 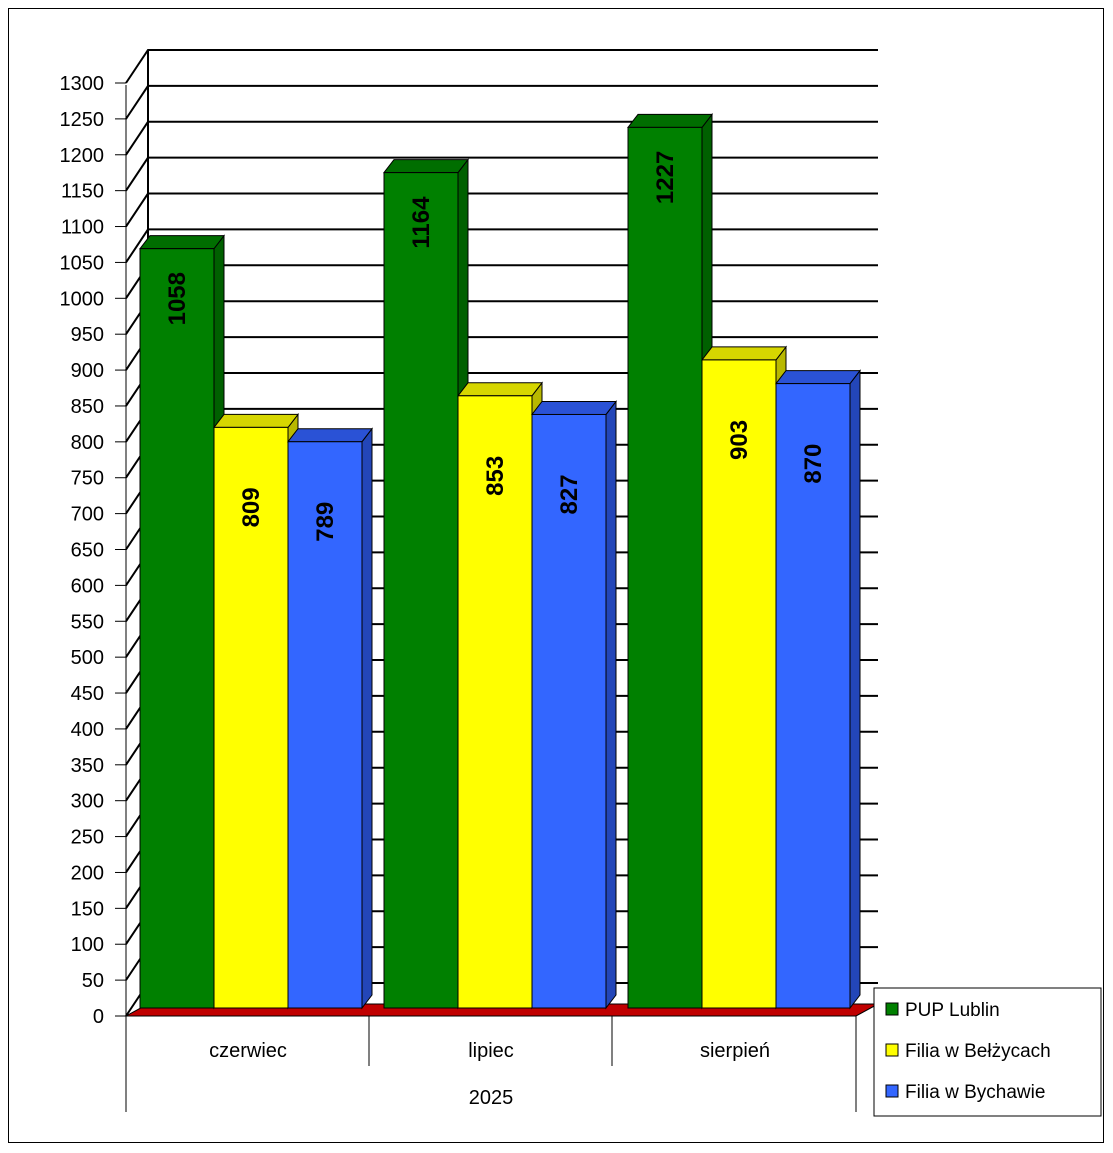 What do you see at coordinates (739, 440) in the screenshot?
I see `data-label: 903` at bounding box center [739, 440].